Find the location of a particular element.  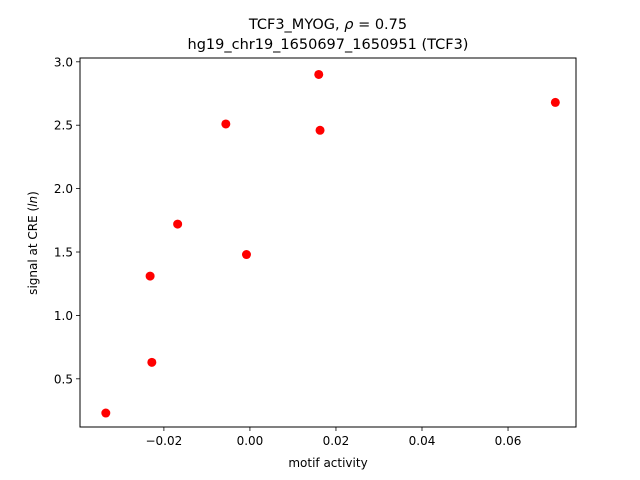

x-axis-ticks: −0.02 0.00 0.02 0.04 0.06 is located at coordinates (333, 437).